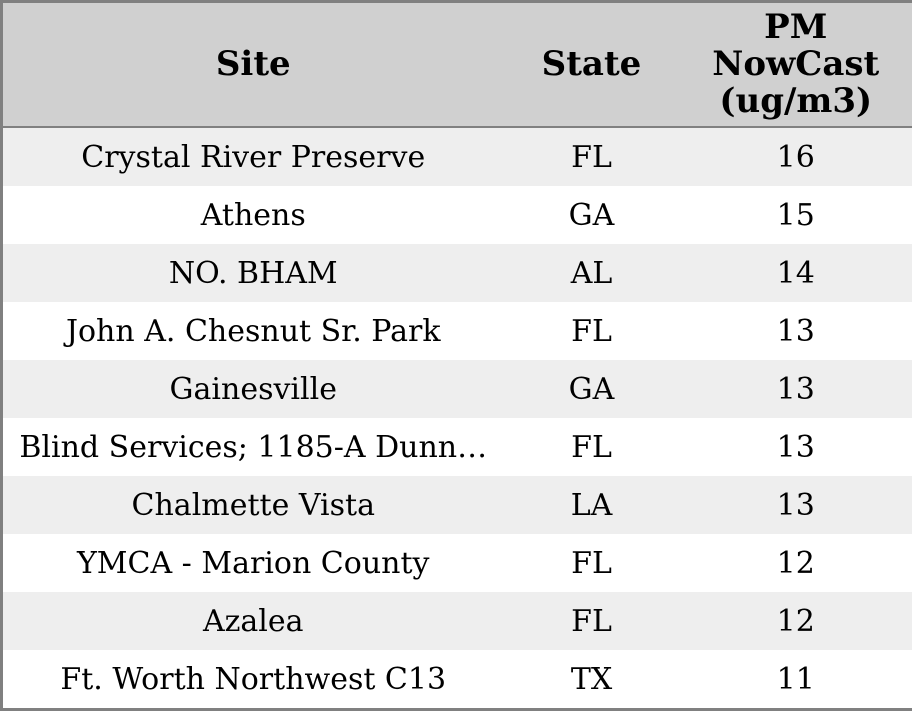 This screenshot has height=711, width=912. What do you see at coordinates (795, 679) in the screenshot?
I see `value-cell: 11` at bounding box center [795, 679].